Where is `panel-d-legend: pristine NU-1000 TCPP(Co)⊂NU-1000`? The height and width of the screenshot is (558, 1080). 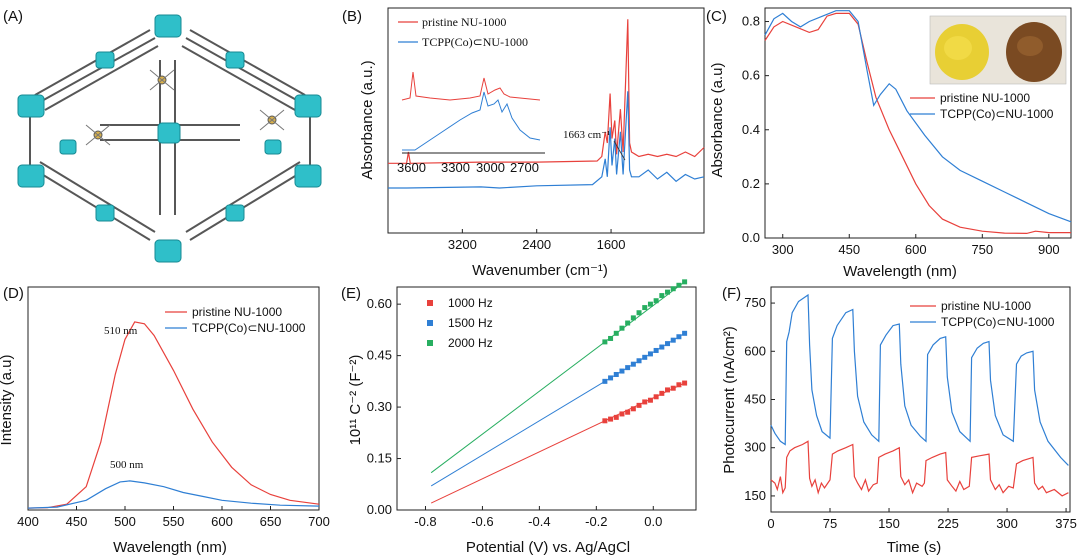 panel-d-legend: pristine NU-1000 TCPP(Co)⊂NU-1000 is located at coordinates (235, 320).